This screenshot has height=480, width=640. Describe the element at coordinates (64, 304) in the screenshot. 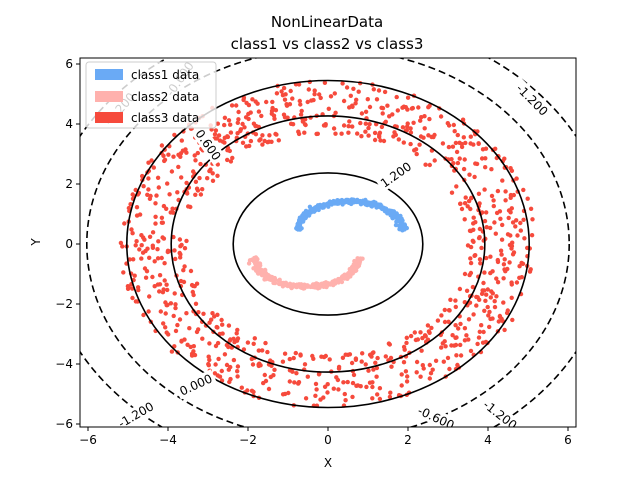

I see `y-tick-label: −2` at that location.